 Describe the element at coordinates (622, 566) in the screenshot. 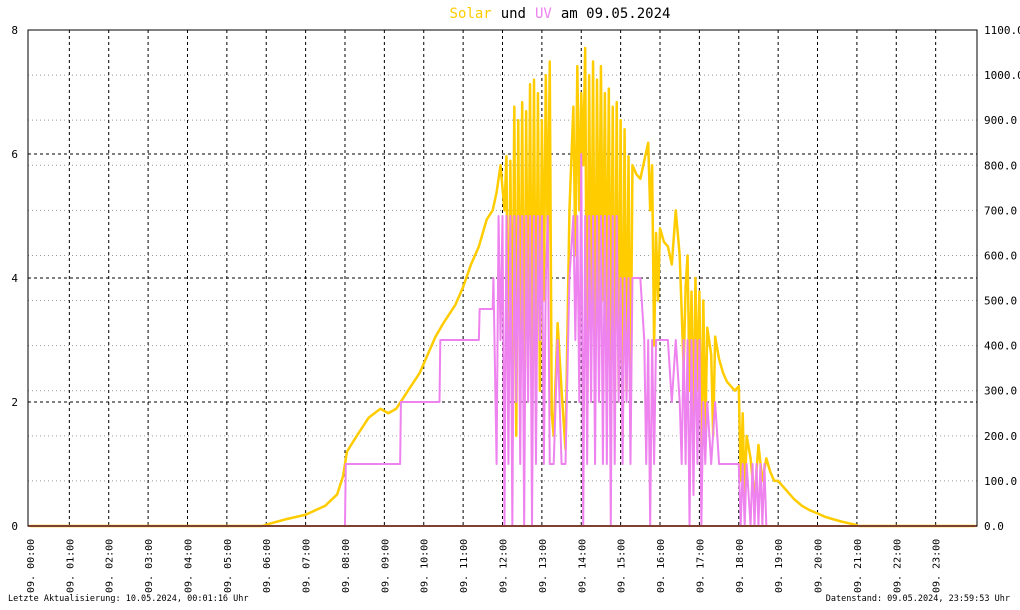

I see `x-tick-label-15: 09. 15:00` at that location.